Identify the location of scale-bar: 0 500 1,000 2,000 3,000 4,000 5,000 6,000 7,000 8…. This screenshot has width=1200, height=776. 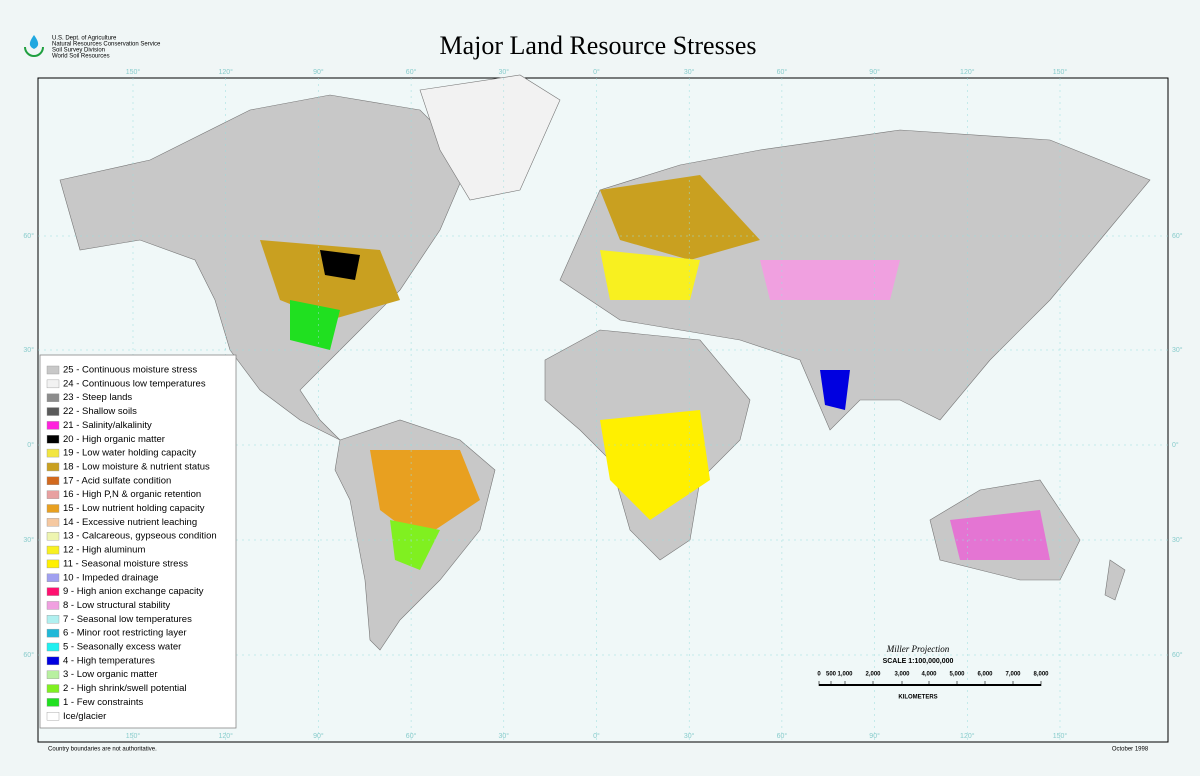
(933, 679).